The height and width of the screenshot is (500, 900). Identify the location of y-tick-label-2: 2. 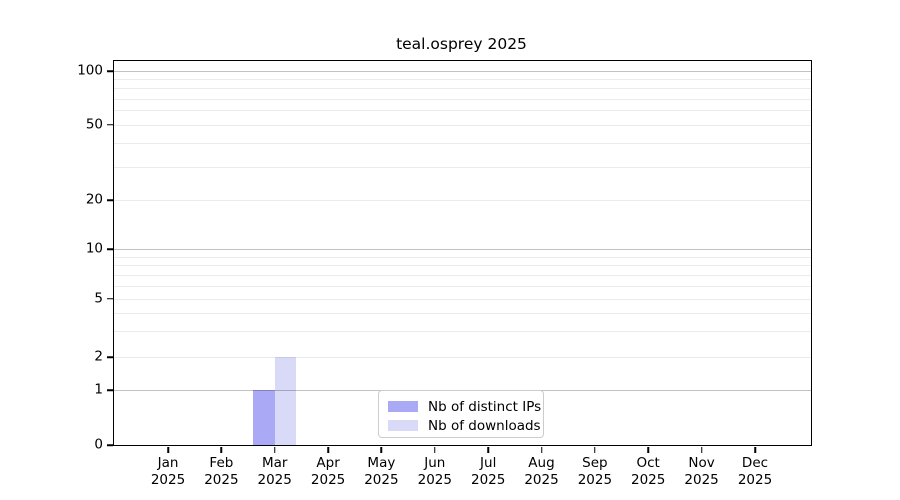
(98, 356).